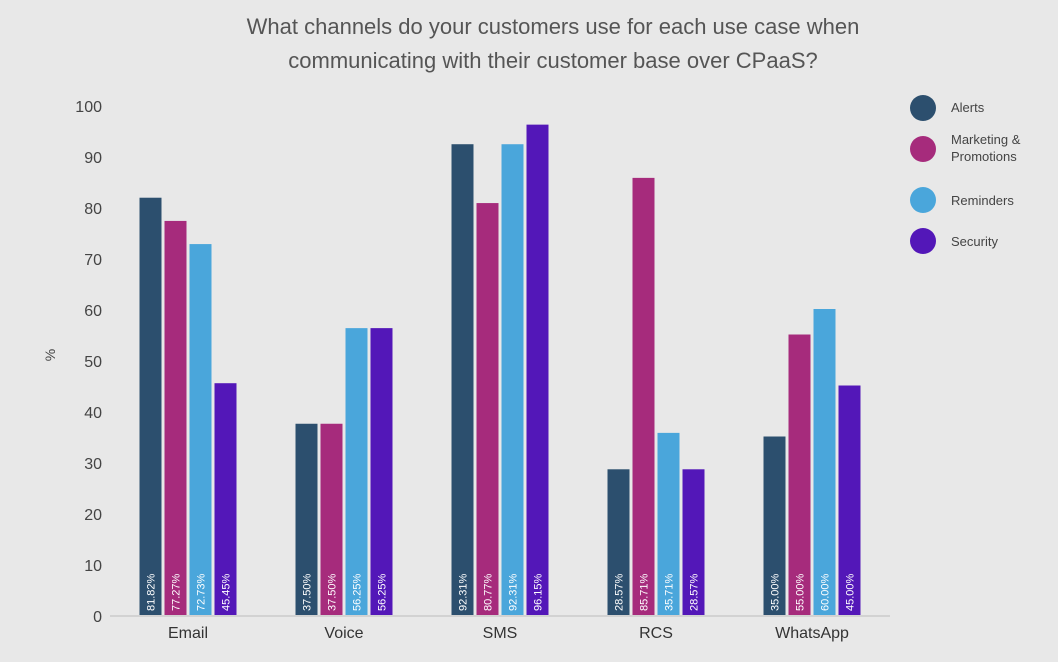 The width and height of the screenshot is (1058, 662). Describe the element at coordinates (333, 592) in the screenshot. I see `data-label-marketing-promotions-voice: 37.50%` at that location.